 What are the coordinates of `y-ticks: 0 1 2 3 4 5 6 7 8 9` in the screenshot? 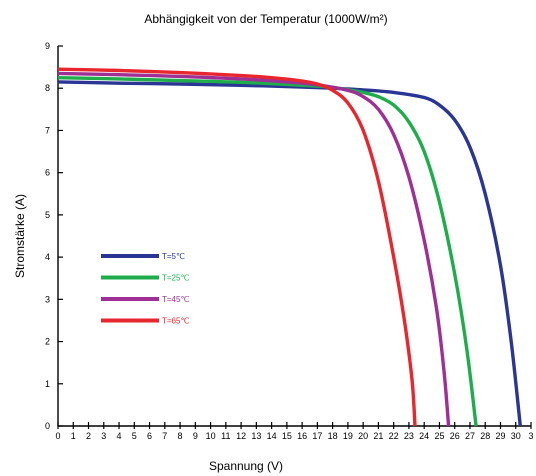 It's located at (54, 236).